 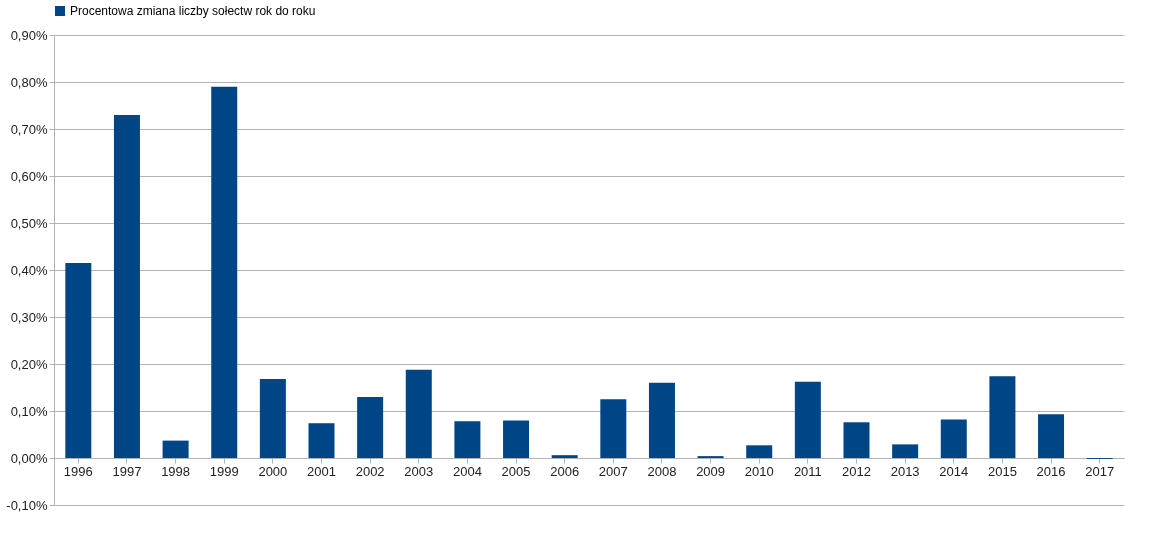 What do you see at coordinates (1100, 471) in the screenshot?
I see `x-tick-label: 2017` at bounding box center [1100, 471].